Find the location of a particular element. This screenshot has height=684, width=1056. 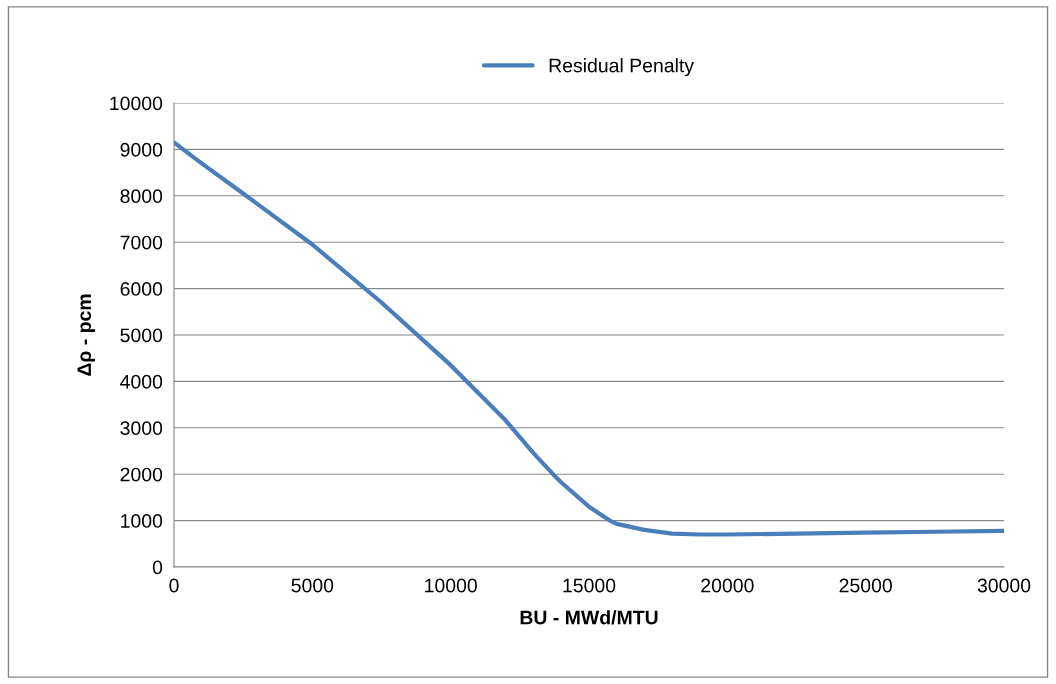

y-tick-label: 7000 is located at coordinates (141, 242).